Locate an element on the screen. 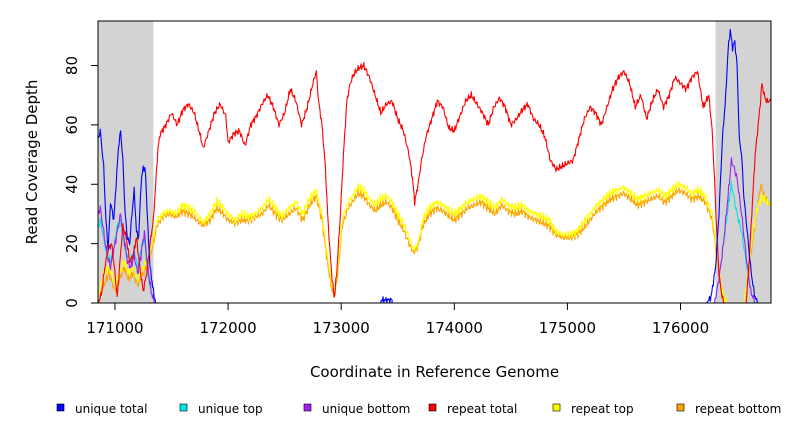  x-tick-label: 174000 is located at coordinates (454, 328).